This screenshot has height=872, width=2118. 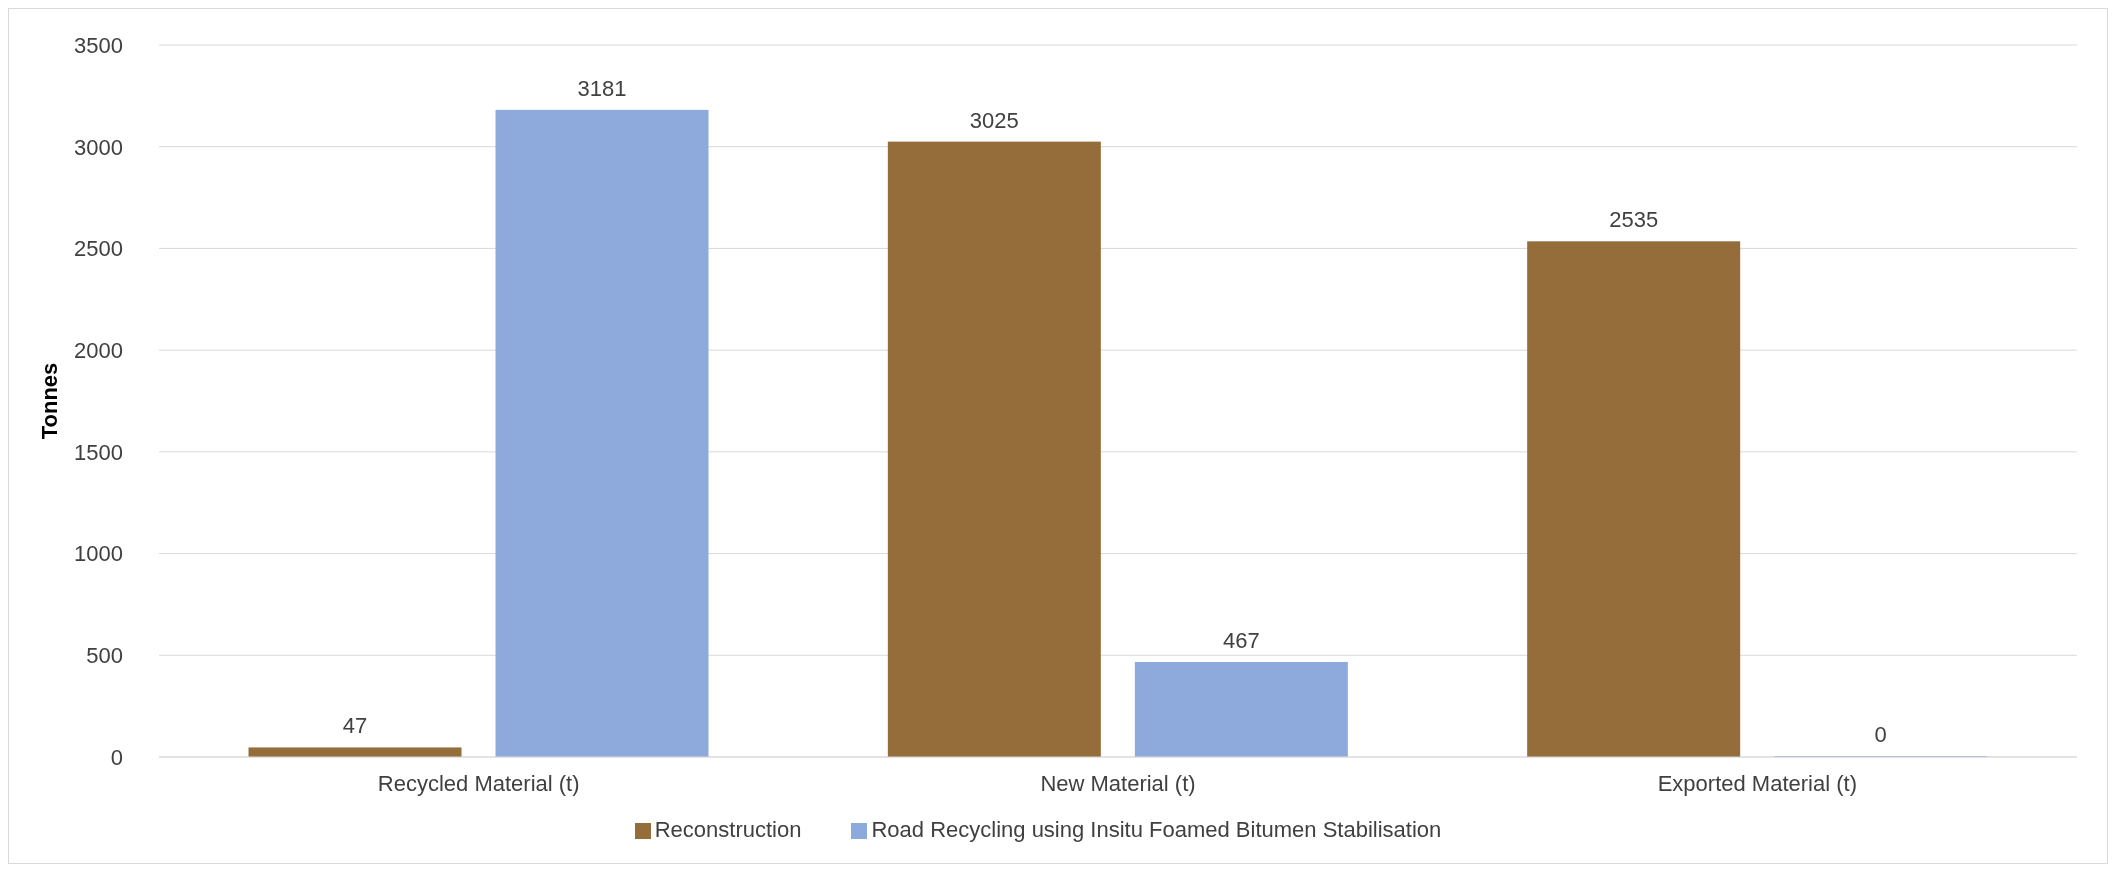 What do you see at coordinates (98, 45) in the screenshot?
I see `y-tick-label: 3500` at bounding box center [98, 45].